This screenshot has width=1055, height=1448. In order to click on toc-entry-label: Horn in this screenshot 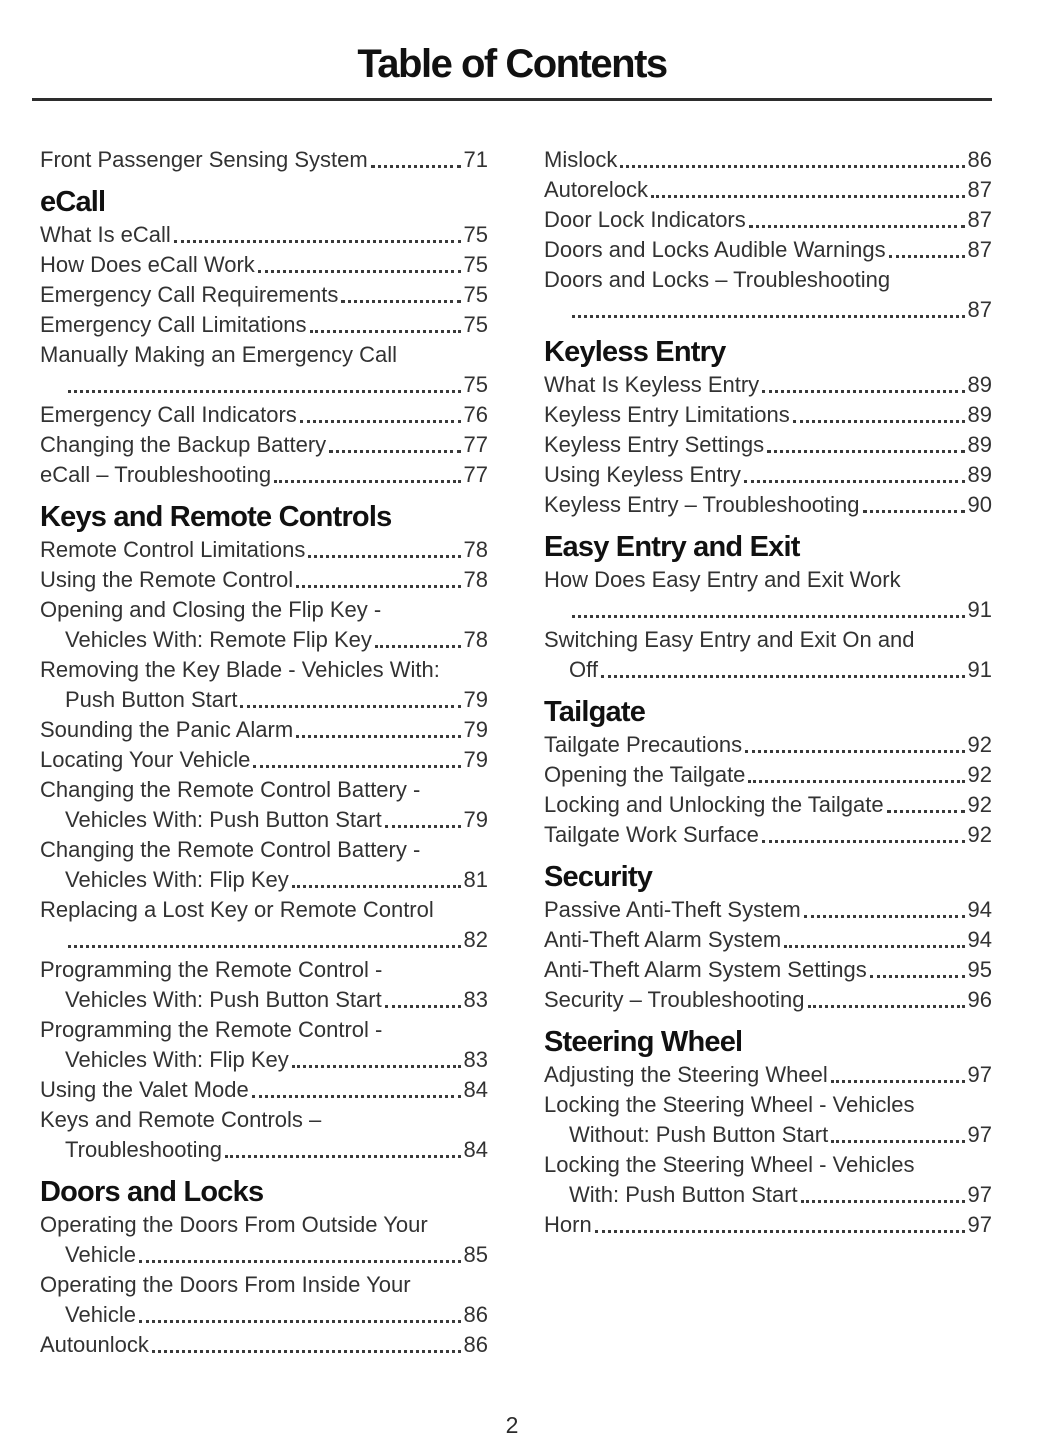, I will do `click(568, 1224)`.